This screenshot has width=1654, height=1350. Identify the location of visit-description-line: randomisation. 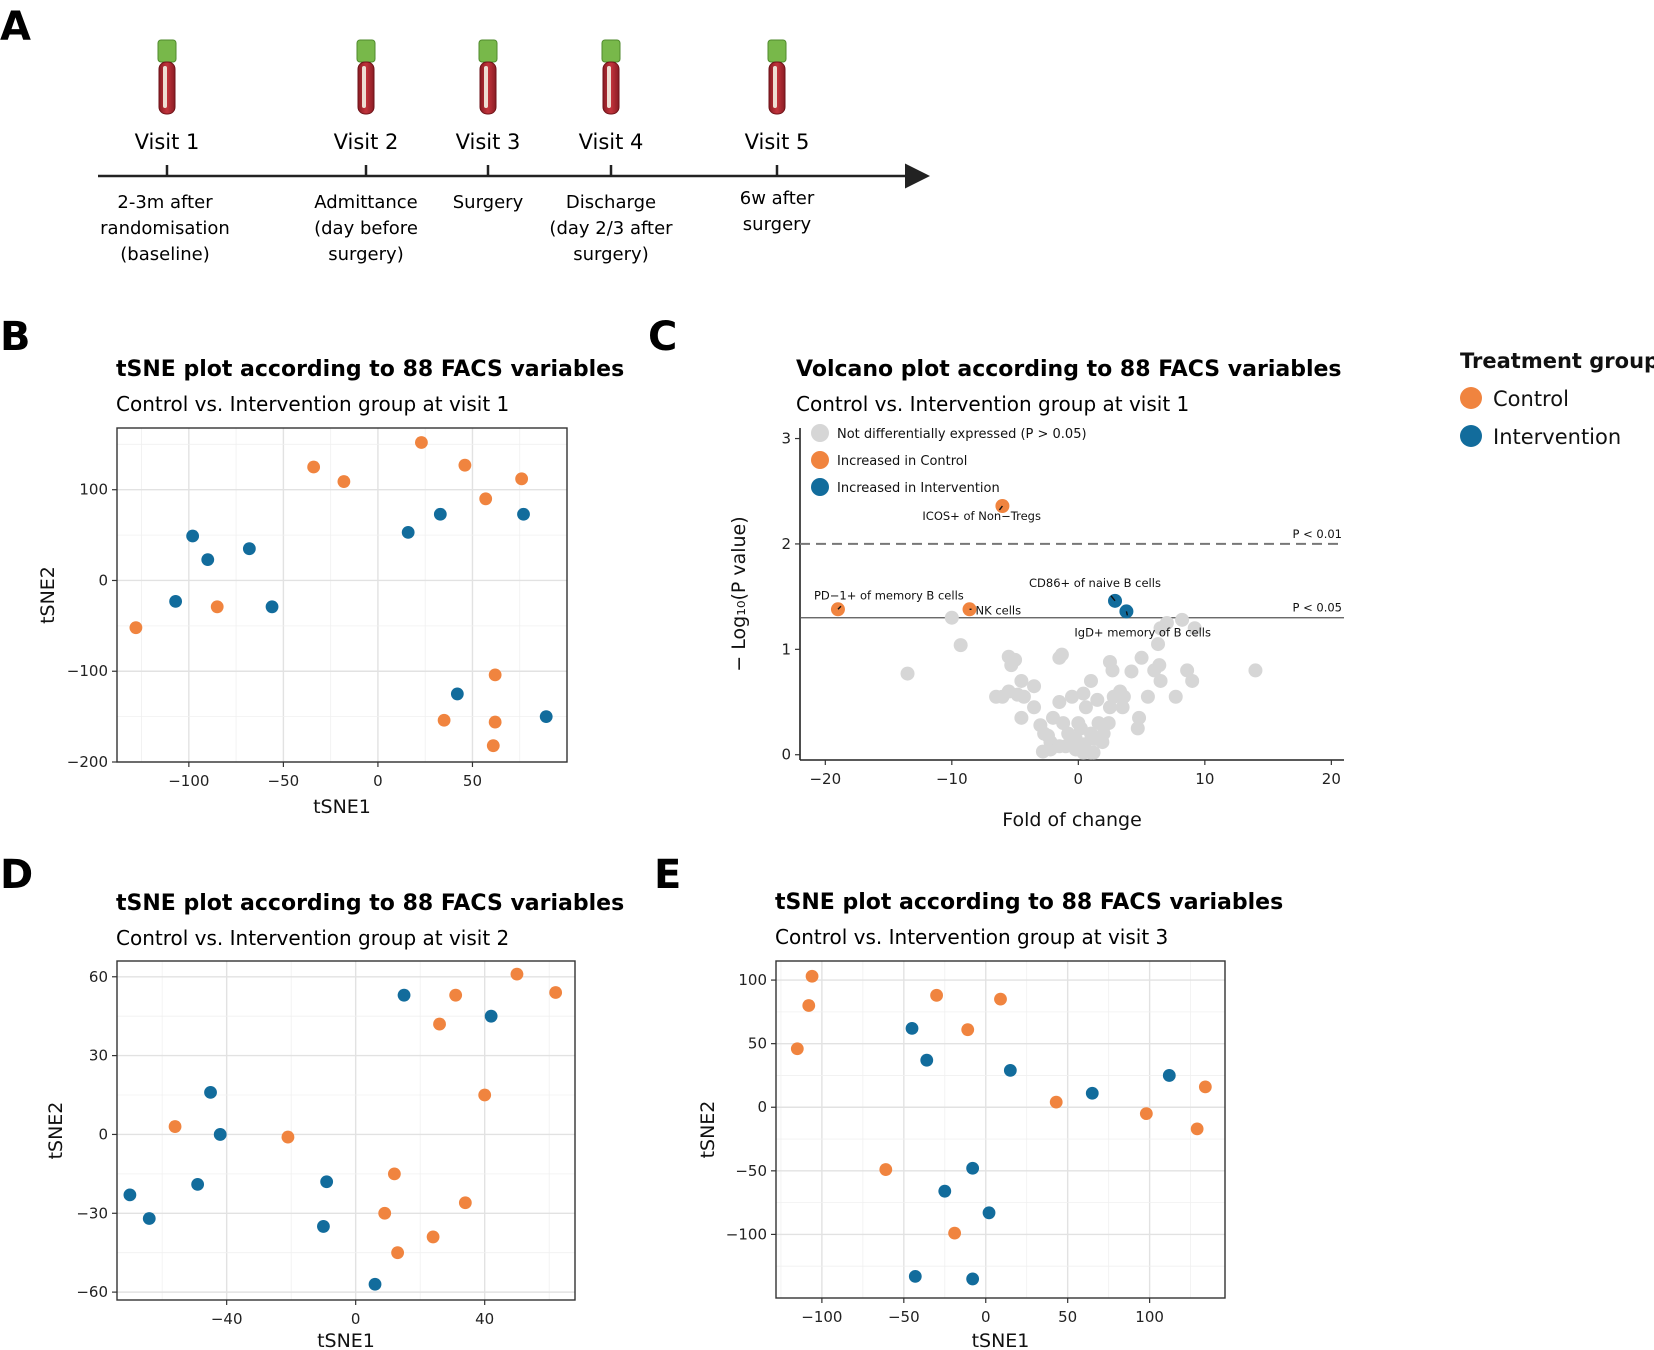
(165, 228).